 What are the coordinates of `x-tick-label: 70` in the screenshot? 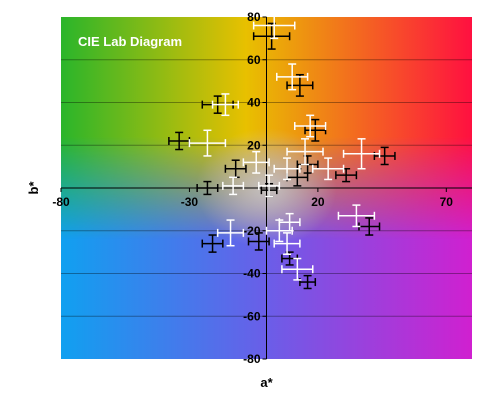 It's located at (447, 202).